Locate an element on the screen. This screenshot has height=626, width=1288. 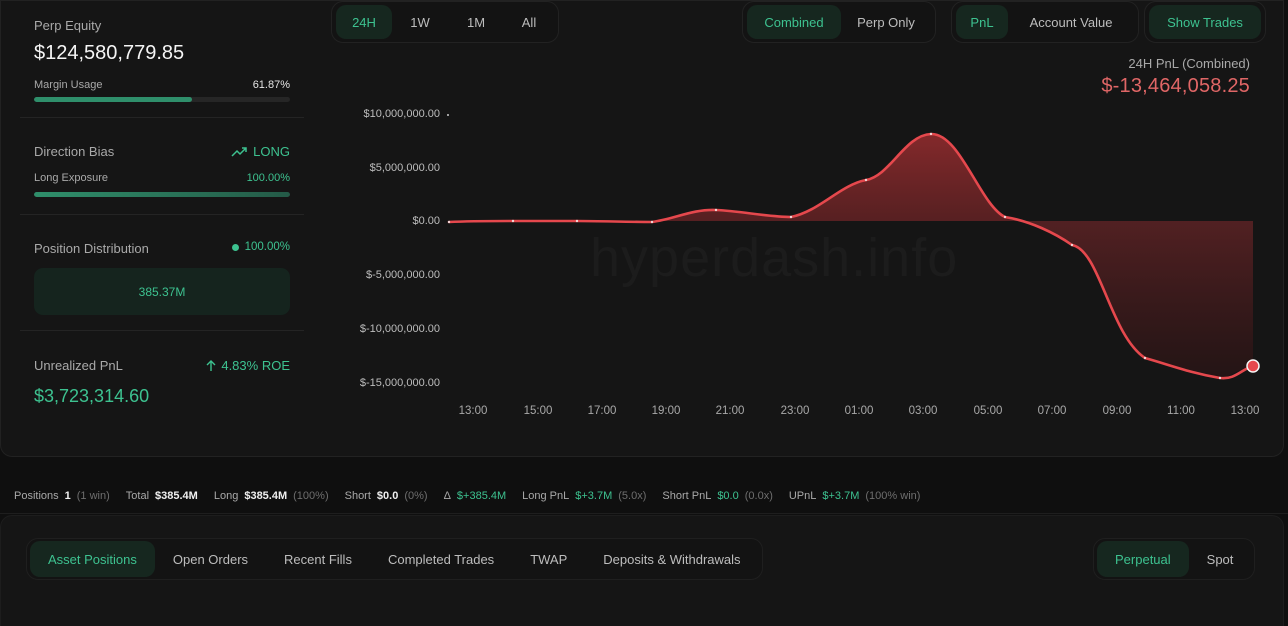
metric-account-value: Account Value is located at coordinates (1071, 22).